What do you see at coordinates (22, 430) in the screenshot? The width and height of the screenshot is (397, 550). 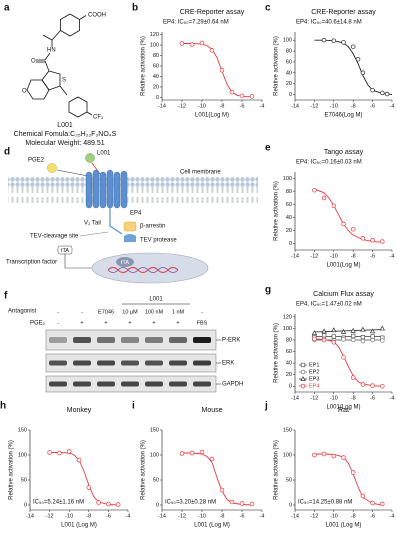 I see `y-tick-label: 150` at bounding box center [22, 430].